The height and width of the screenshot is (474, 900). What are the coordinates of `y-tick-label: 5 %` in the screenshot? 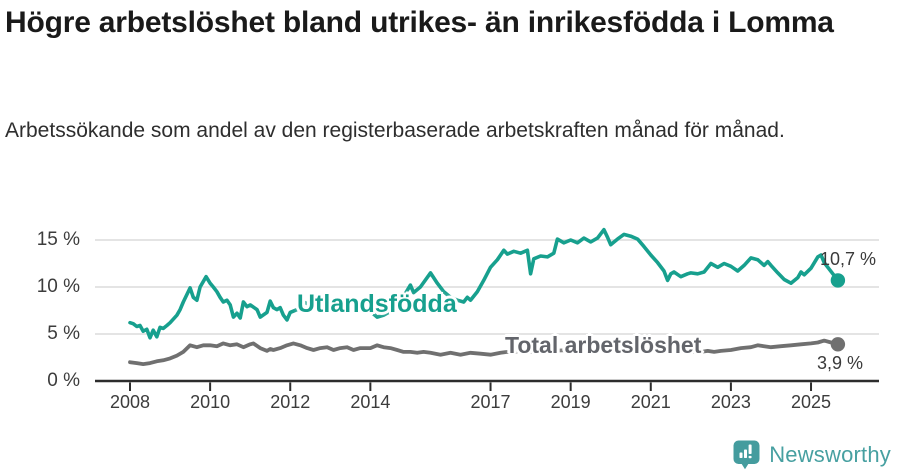 It's located at (63, 333).